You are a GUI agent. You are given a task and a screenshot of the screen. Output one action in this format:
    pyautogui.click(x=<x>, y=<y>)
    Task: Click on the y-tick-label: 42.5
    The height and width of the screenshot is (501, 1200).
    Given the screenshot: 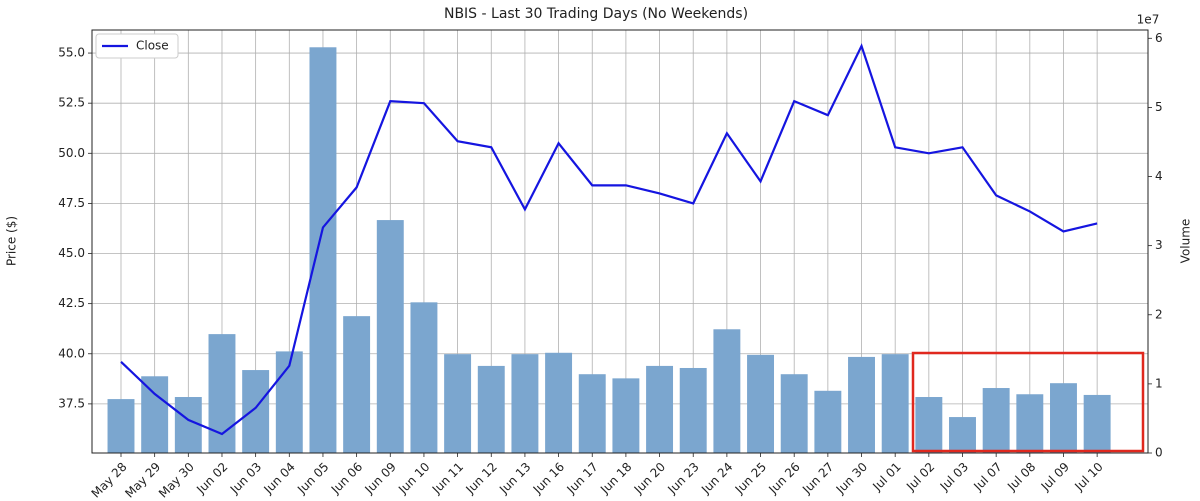 What is the action you would take?
    pyautogui.click(x=71, y=303)
    